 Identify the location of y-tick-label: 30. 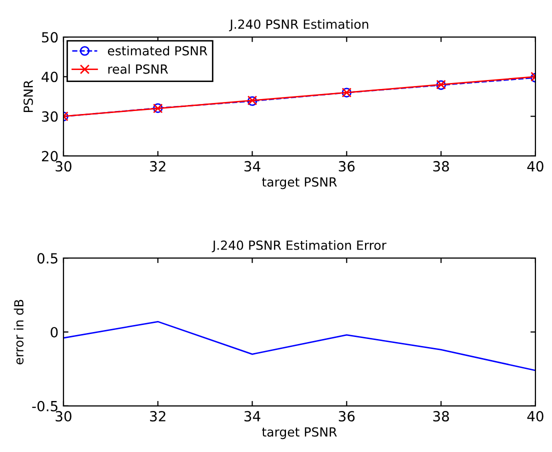
(50, 116).